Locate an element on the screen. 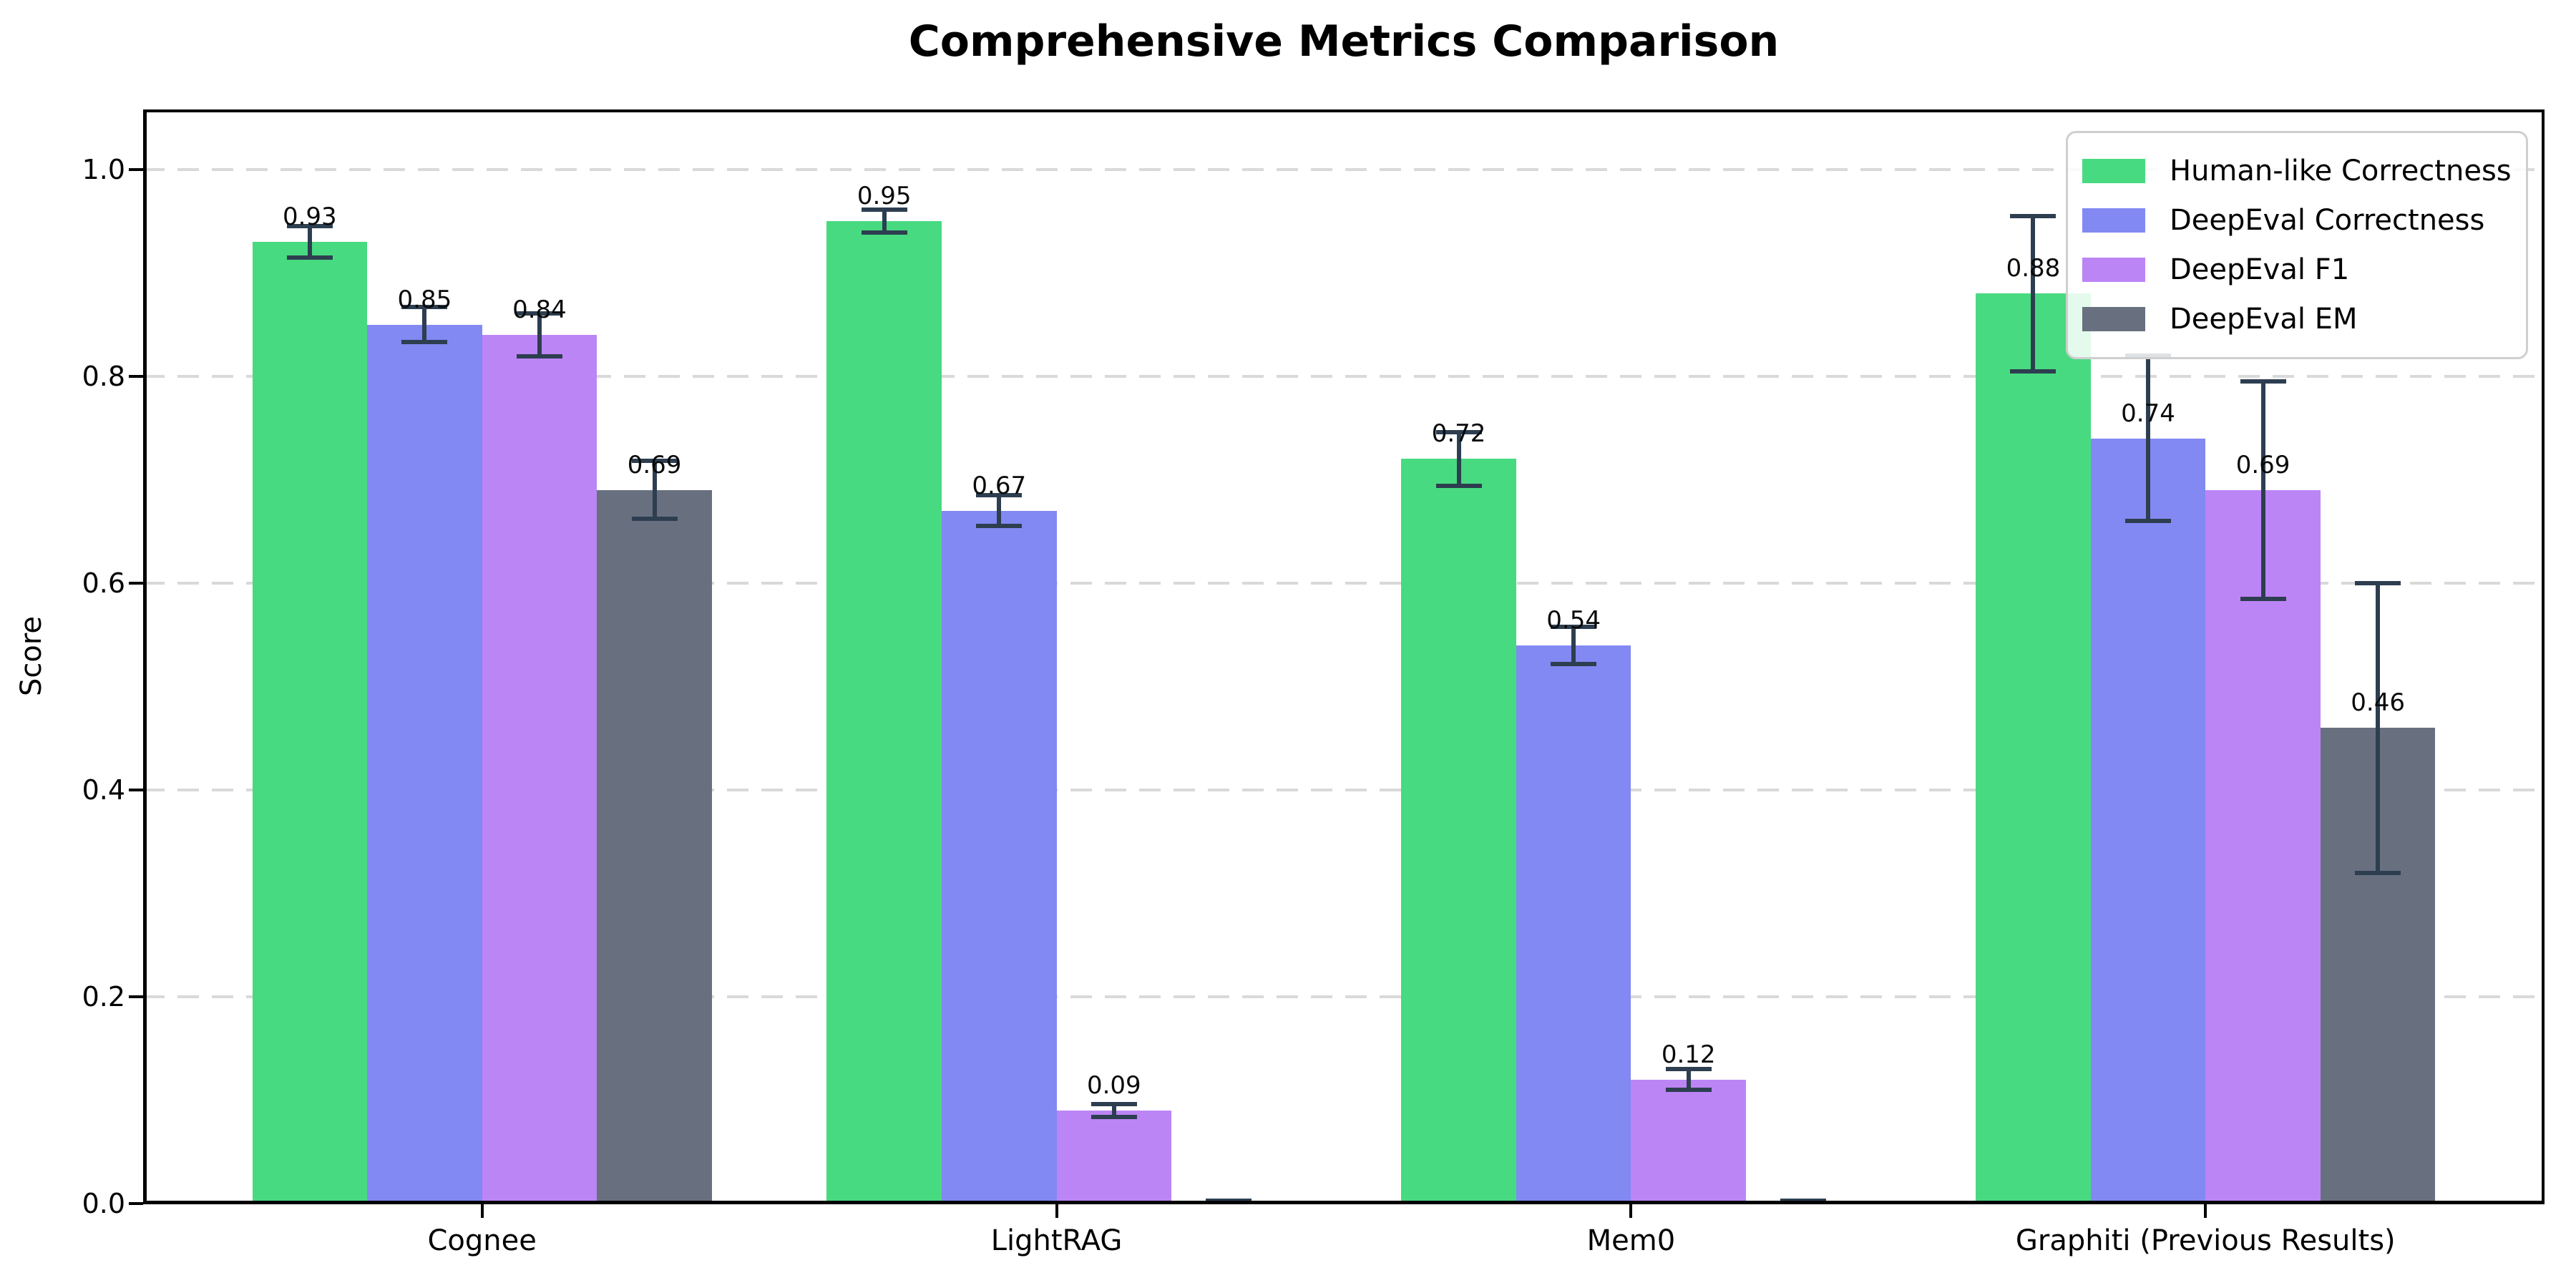 Image resolution: width=2576 pixels, height=1288 pixels. bar-value-label: 0.67 is located at coordinates (999, 485).